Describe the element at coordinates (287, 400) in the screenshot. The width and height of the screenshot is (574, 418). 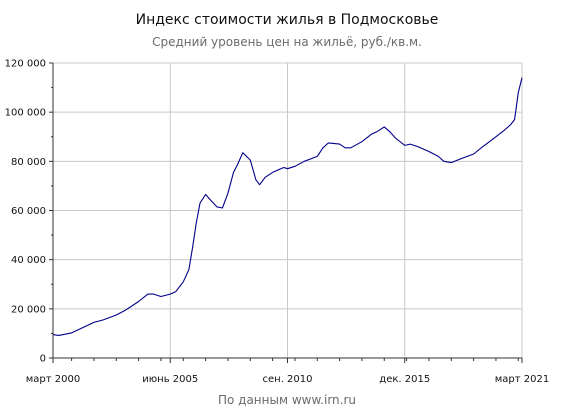
I see `data-source-note: По данным www.irn.ru` at that location.